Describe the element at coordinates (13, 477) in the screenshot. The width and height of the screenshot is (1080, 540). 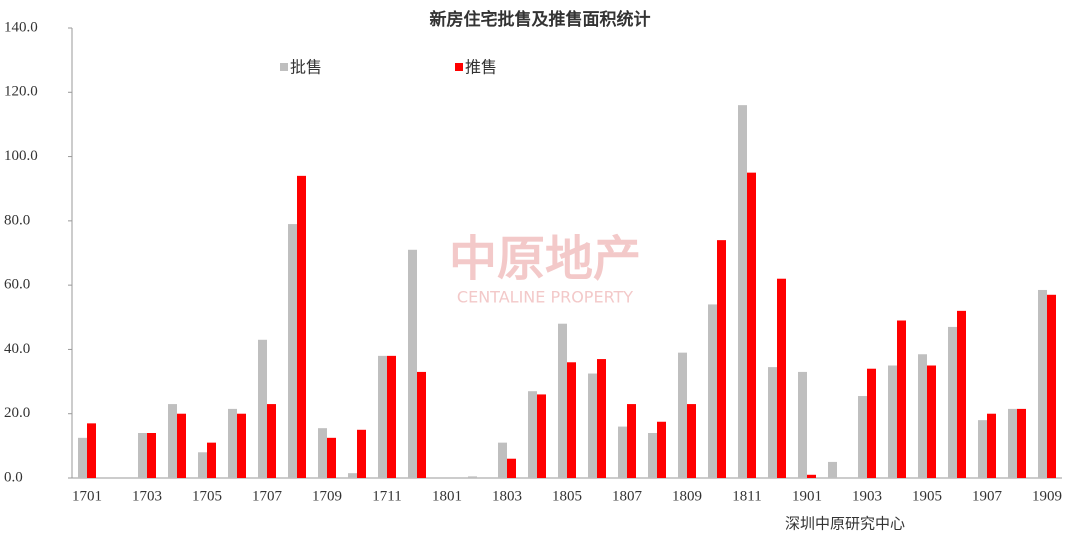
I see `y-tick-label: 0.0` at that location.